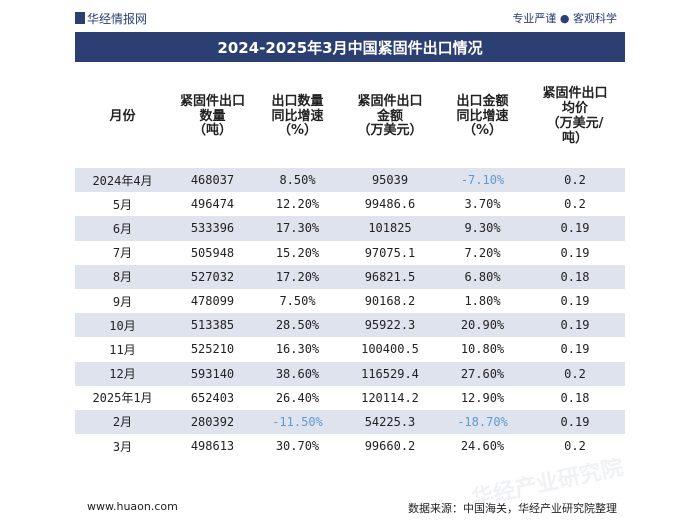 This screenshot has width=700, height=525. What do you see at coordinates (122, 276) in the screenshot?
I see `table-cell: 8月` at bounding box center [122, 276].